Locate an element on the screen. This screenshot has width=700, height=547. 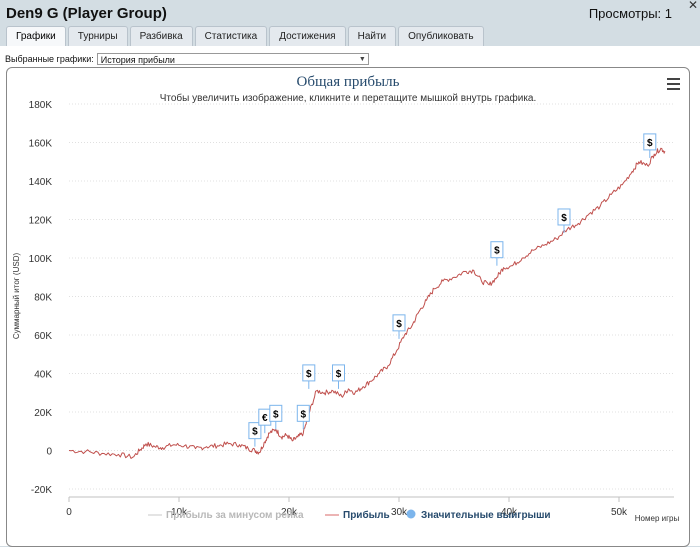
legend-item-profit: Прибыль is located at coordinates (366, 515).